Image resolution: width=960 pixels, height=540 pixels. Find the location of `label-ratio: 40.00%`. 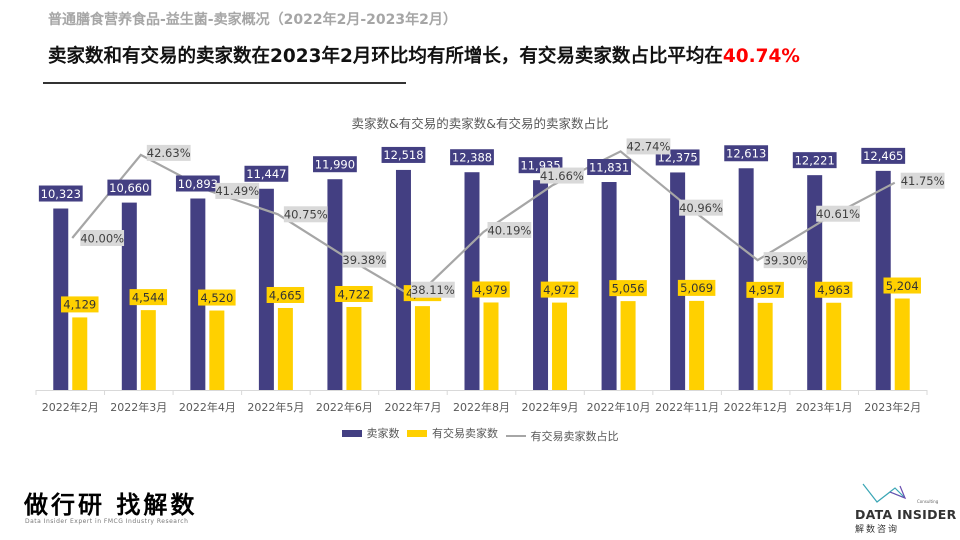

label-ratio: 40.00% is located at coordinates (102, 238).